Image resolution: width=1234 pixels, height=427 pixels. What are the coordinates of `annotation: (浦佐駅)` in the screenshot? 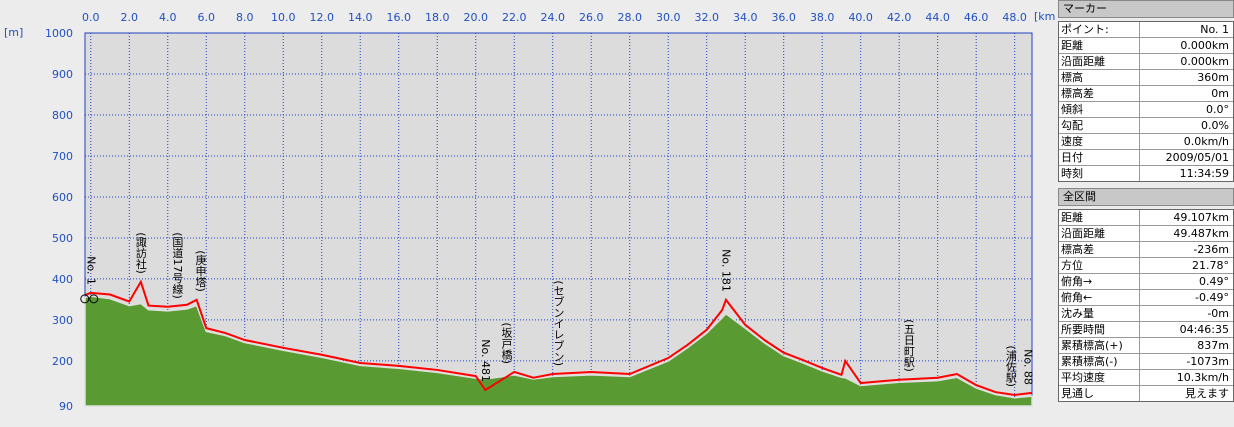 It's located at (1010, 366).